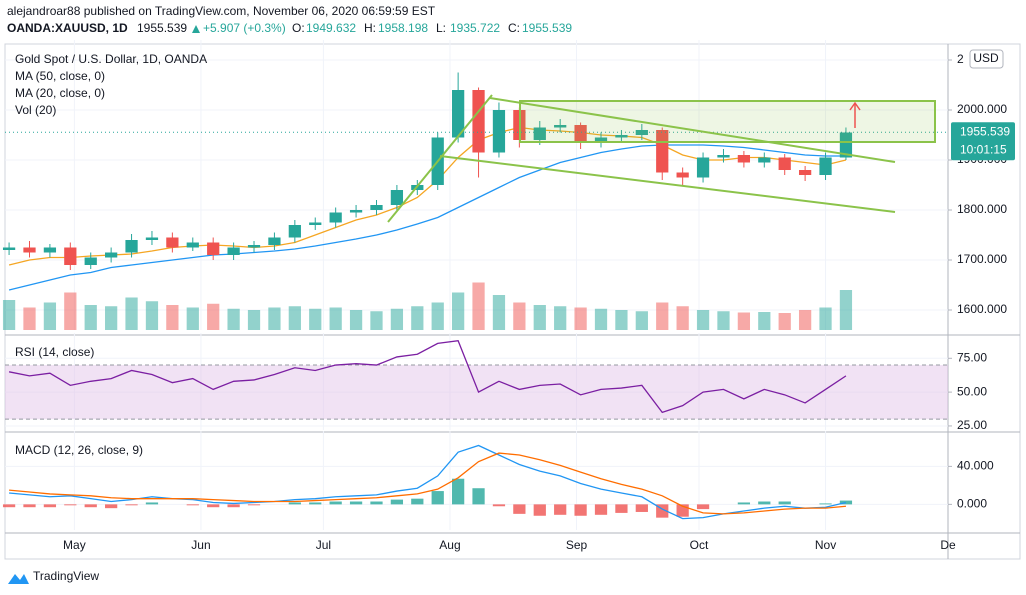  What do you see at coordinates (985, 131) in the screenshot?
I see `last-price-label: 1955.539` at bounding box center [985, 131].